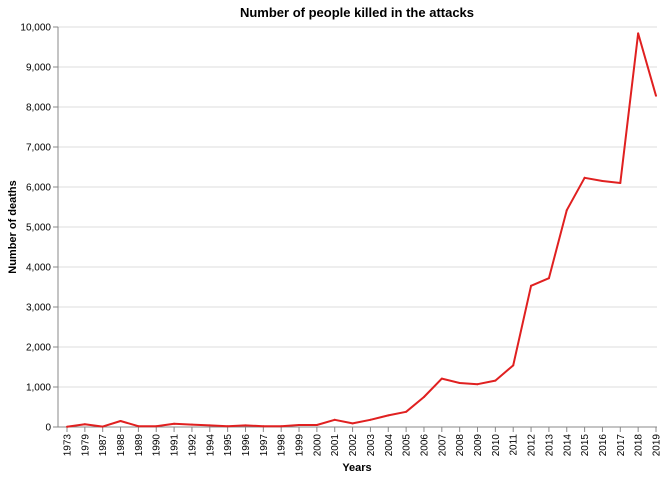 This screenshot has height=477, width=663. Describe the element at coordinates (139, 445) in the screenshot. I see `x-tick-label: 1989` at that location.